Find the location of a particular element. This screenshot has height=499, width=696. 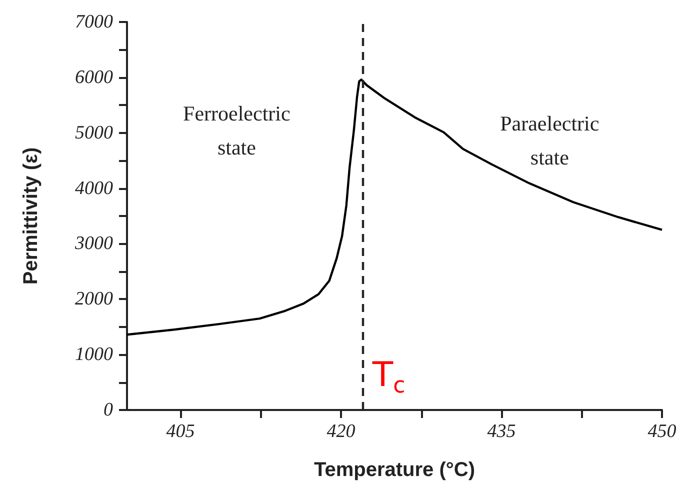

y-tick-label: 7000 is located at coordinates (94, 22).